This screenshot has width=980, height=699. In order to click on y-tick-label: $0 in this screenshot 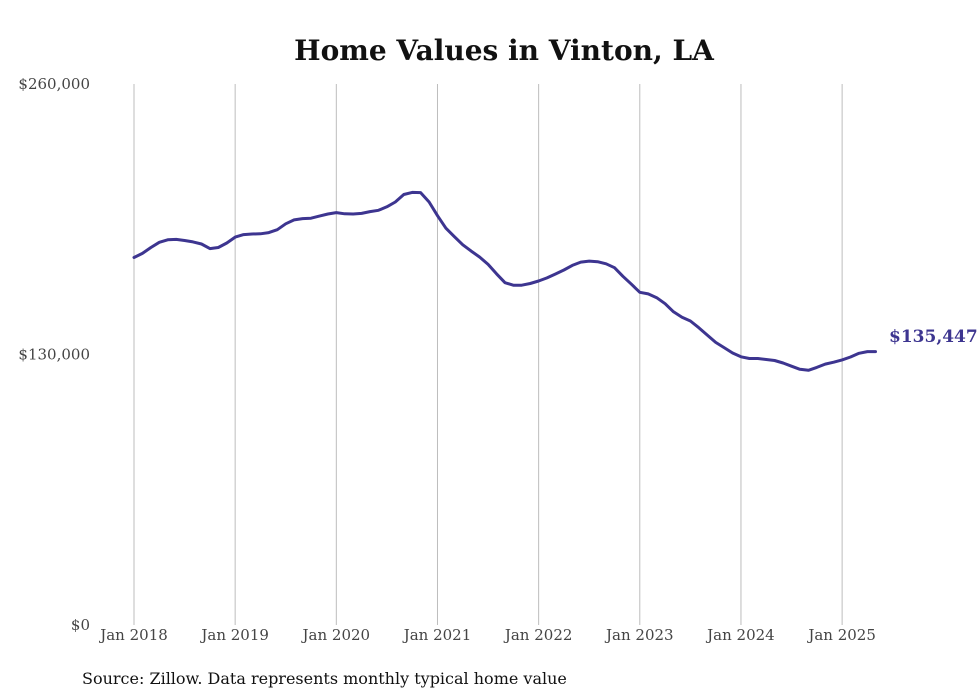, I will do `click(80, 625)`.